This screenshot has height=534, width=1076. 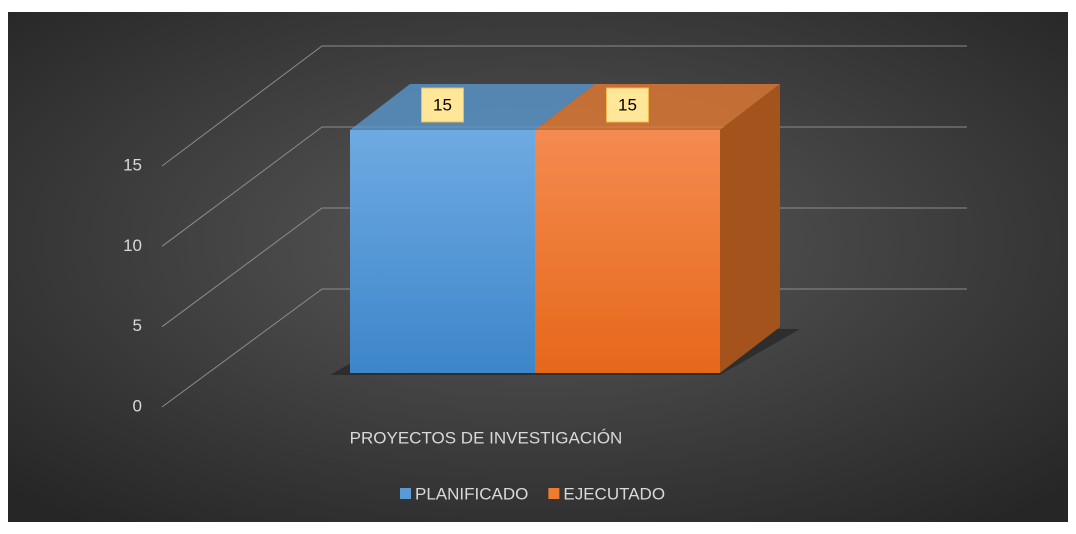 What do you see at coordinates (614, 493) in the screenshot?
I see `legend-label: EJECUTADO` at bounding box center [614, 493].